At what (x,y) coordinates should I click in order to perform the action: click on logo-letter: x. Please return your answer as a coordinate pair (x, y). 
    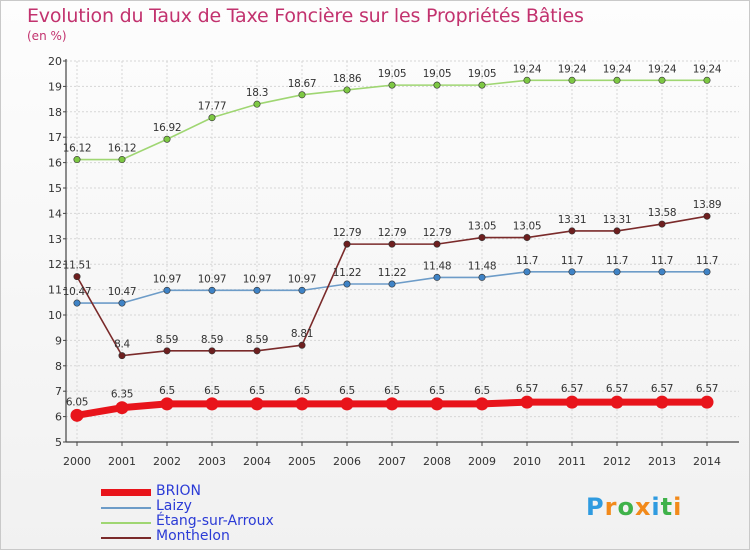
    Looking at the image, I should click on (643, 507).